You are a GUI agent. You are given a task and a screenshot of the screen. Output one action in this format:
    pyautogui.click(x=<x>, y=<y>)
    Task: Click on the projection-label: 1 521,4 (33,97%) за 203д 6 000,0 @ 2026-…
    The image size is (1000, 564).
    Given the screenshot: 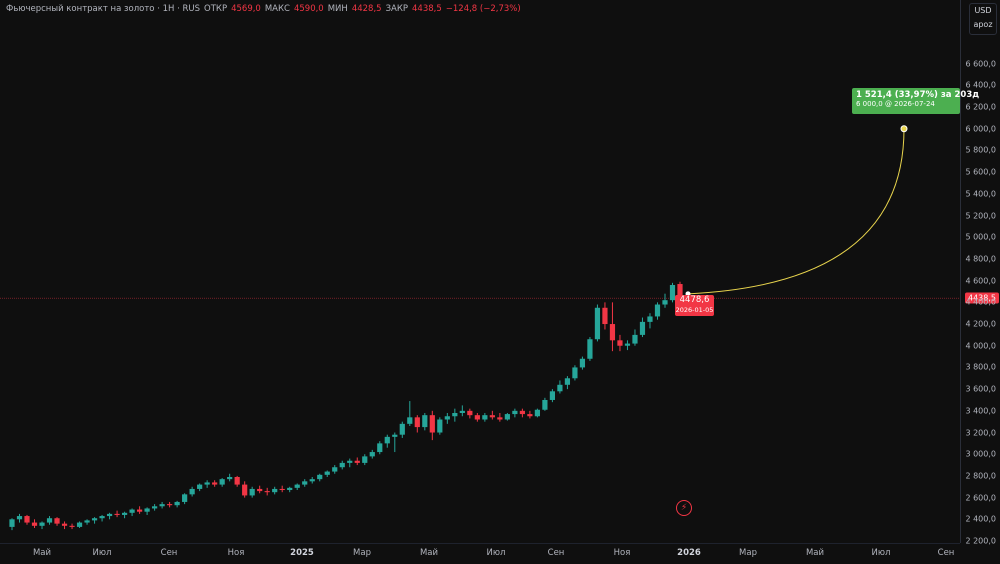 What is the action you would take?
    pyautogui.click(x=916, y=101)
    